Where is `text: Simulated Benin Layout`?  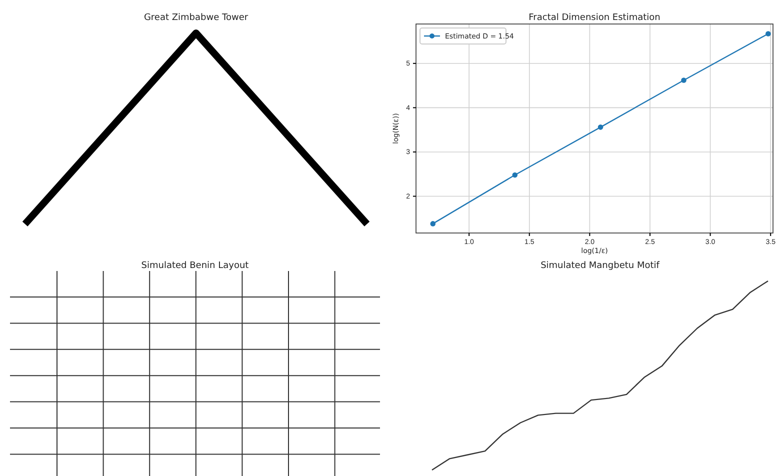
text: Simulated Benin Layout is located at coordinates (195, 266).